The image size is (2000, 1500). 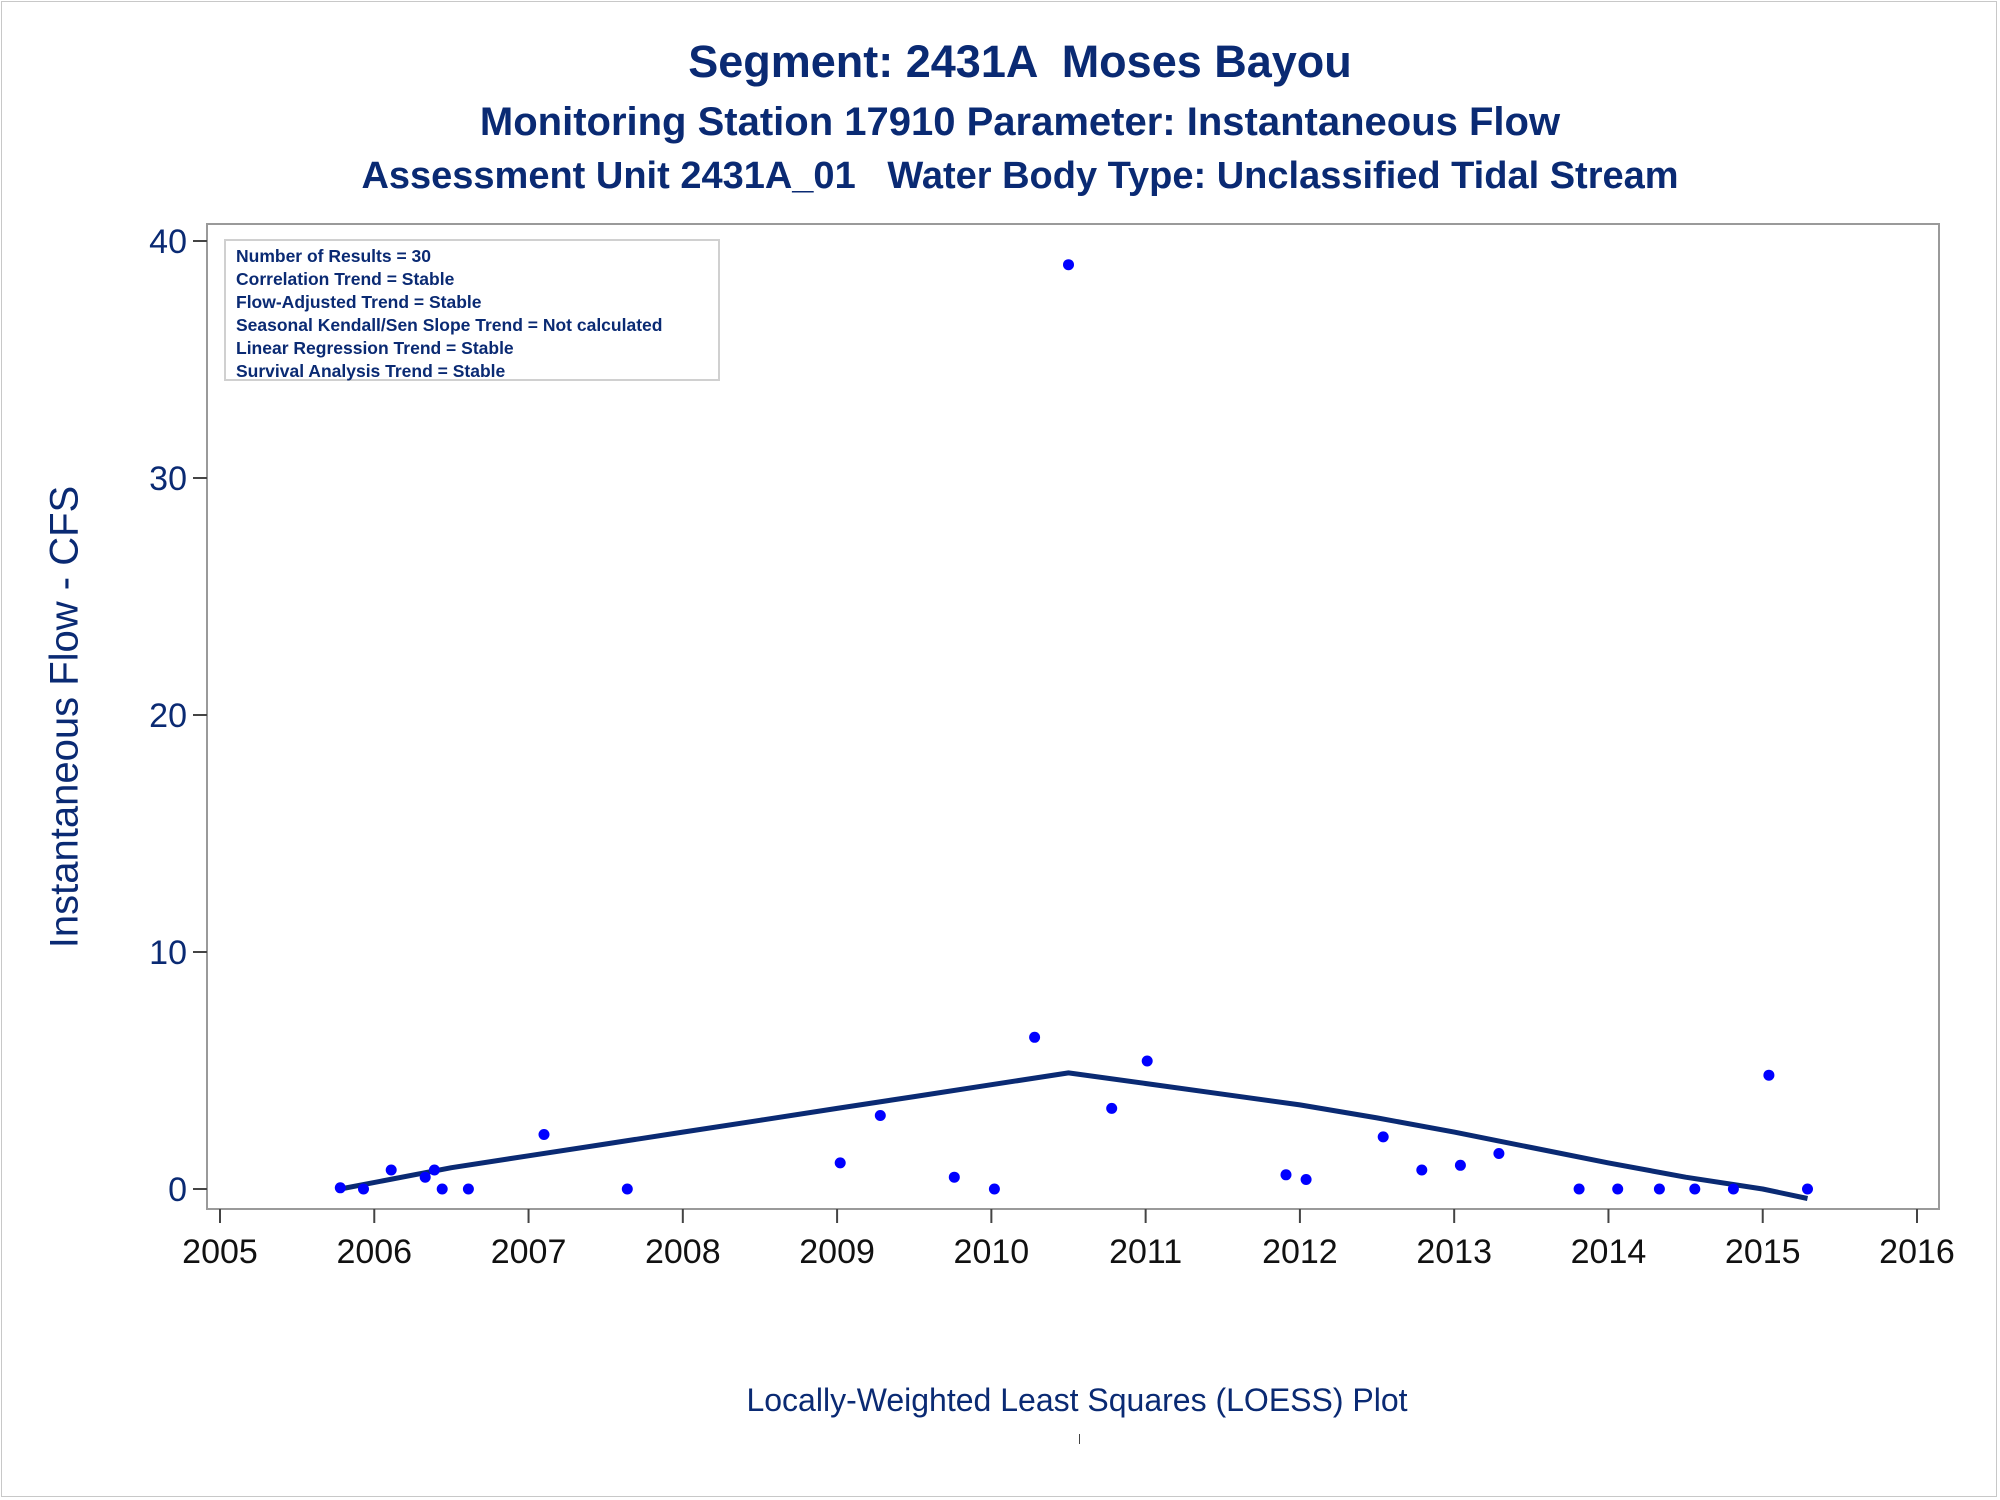 I want to click on x-tick-label: 2005, so click(x=220, y=1252).